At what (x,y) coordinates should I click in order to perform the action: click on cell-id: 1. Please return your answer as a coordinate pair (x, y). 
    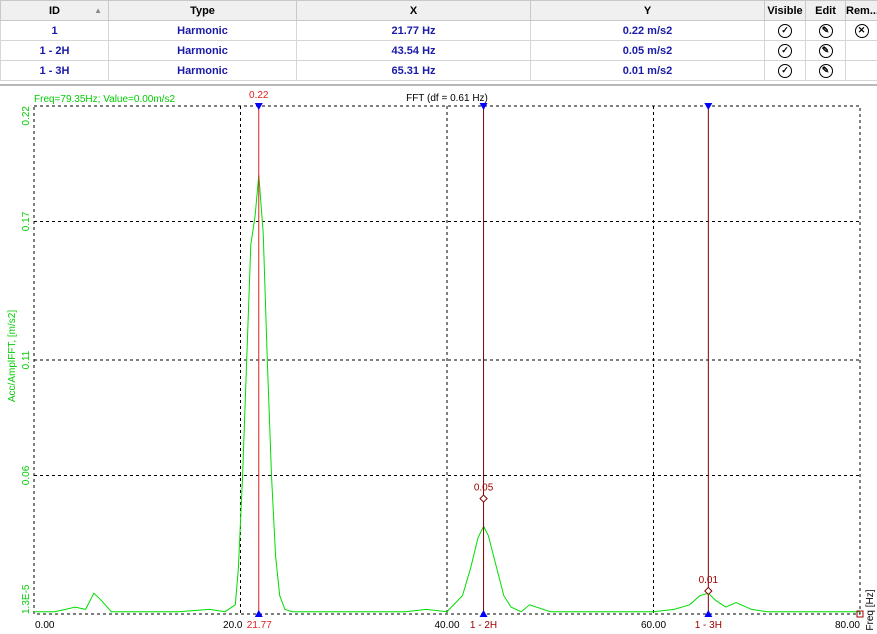
    Looking at the image, I should click on (54, 30).